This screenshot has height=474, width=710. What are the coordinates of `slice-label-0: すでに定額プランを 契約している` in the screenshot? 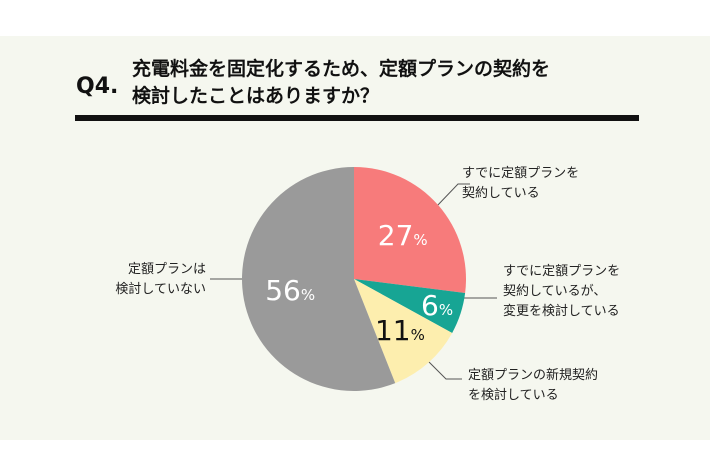 It's located at (521, 183).